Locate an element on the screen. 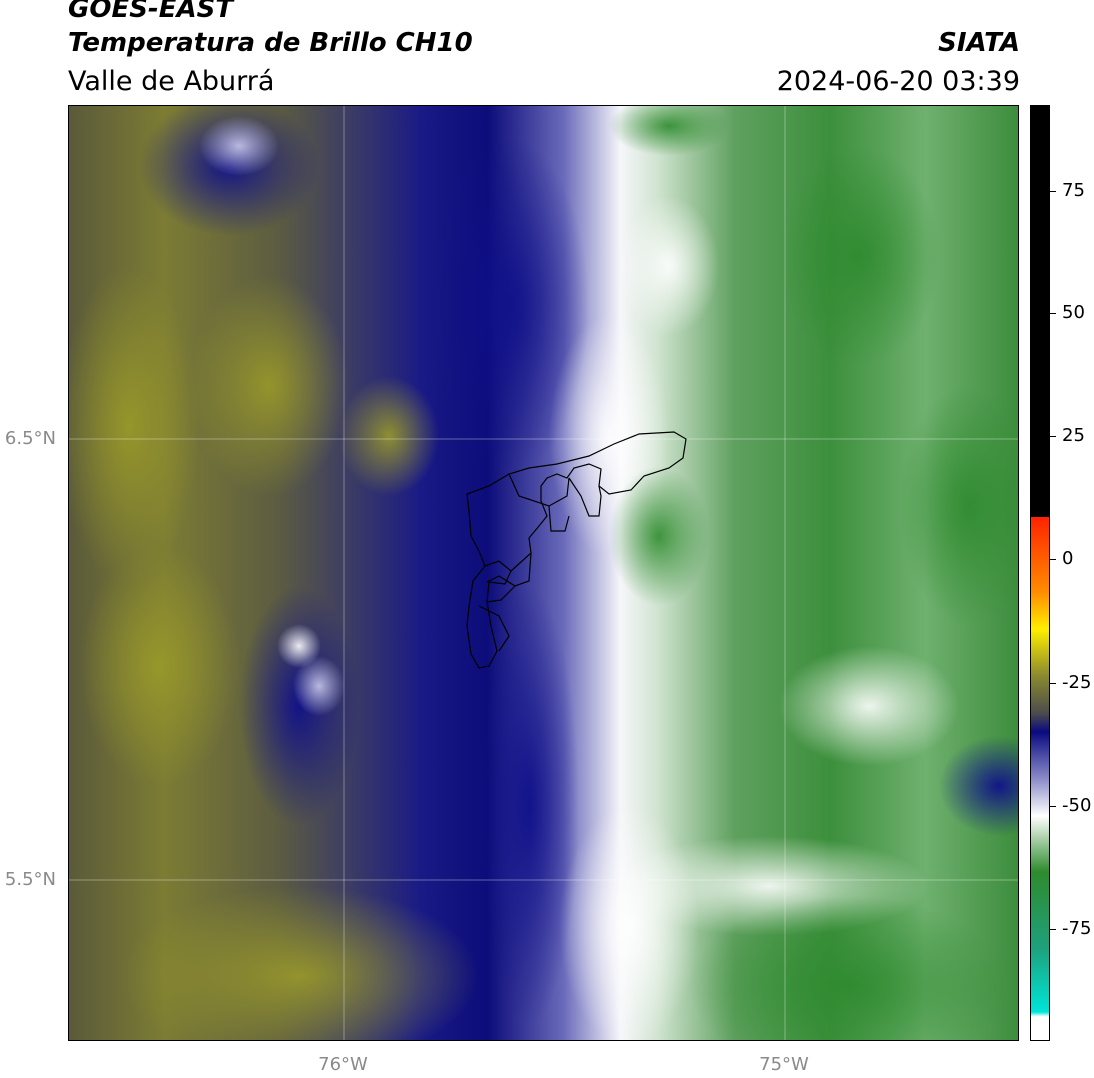  timestamp-label: 2024-06-20 03:39 is located at coordinates (898, 81).